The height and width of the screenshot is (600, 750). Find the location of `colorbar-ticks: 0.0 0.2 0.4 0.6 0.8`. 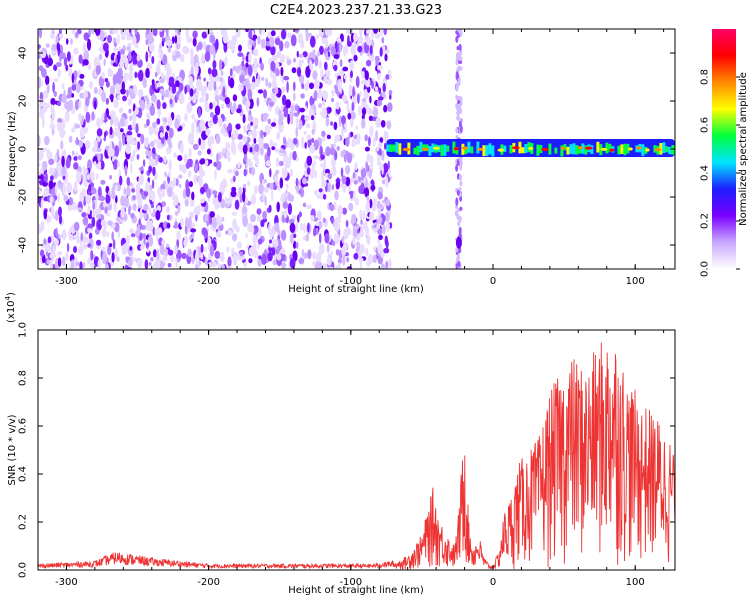

colorbar-ticks: 0.0 0.2 0.4 0.6 0.8 is located at coordinates (720, 173).